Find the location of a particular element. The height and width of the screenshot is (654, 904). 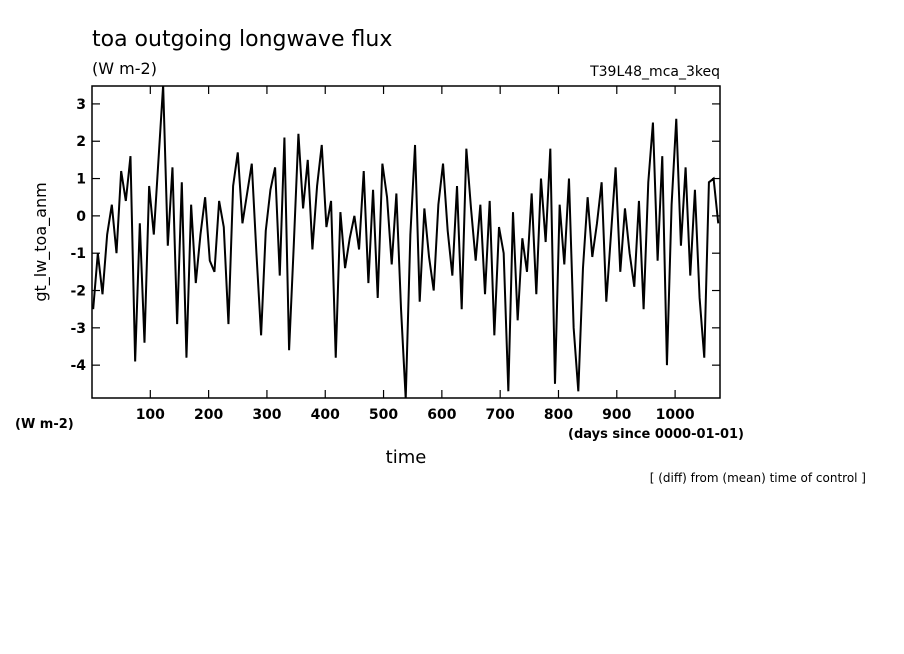

y-units: (W m-2) is located at coordinates (44, 424).